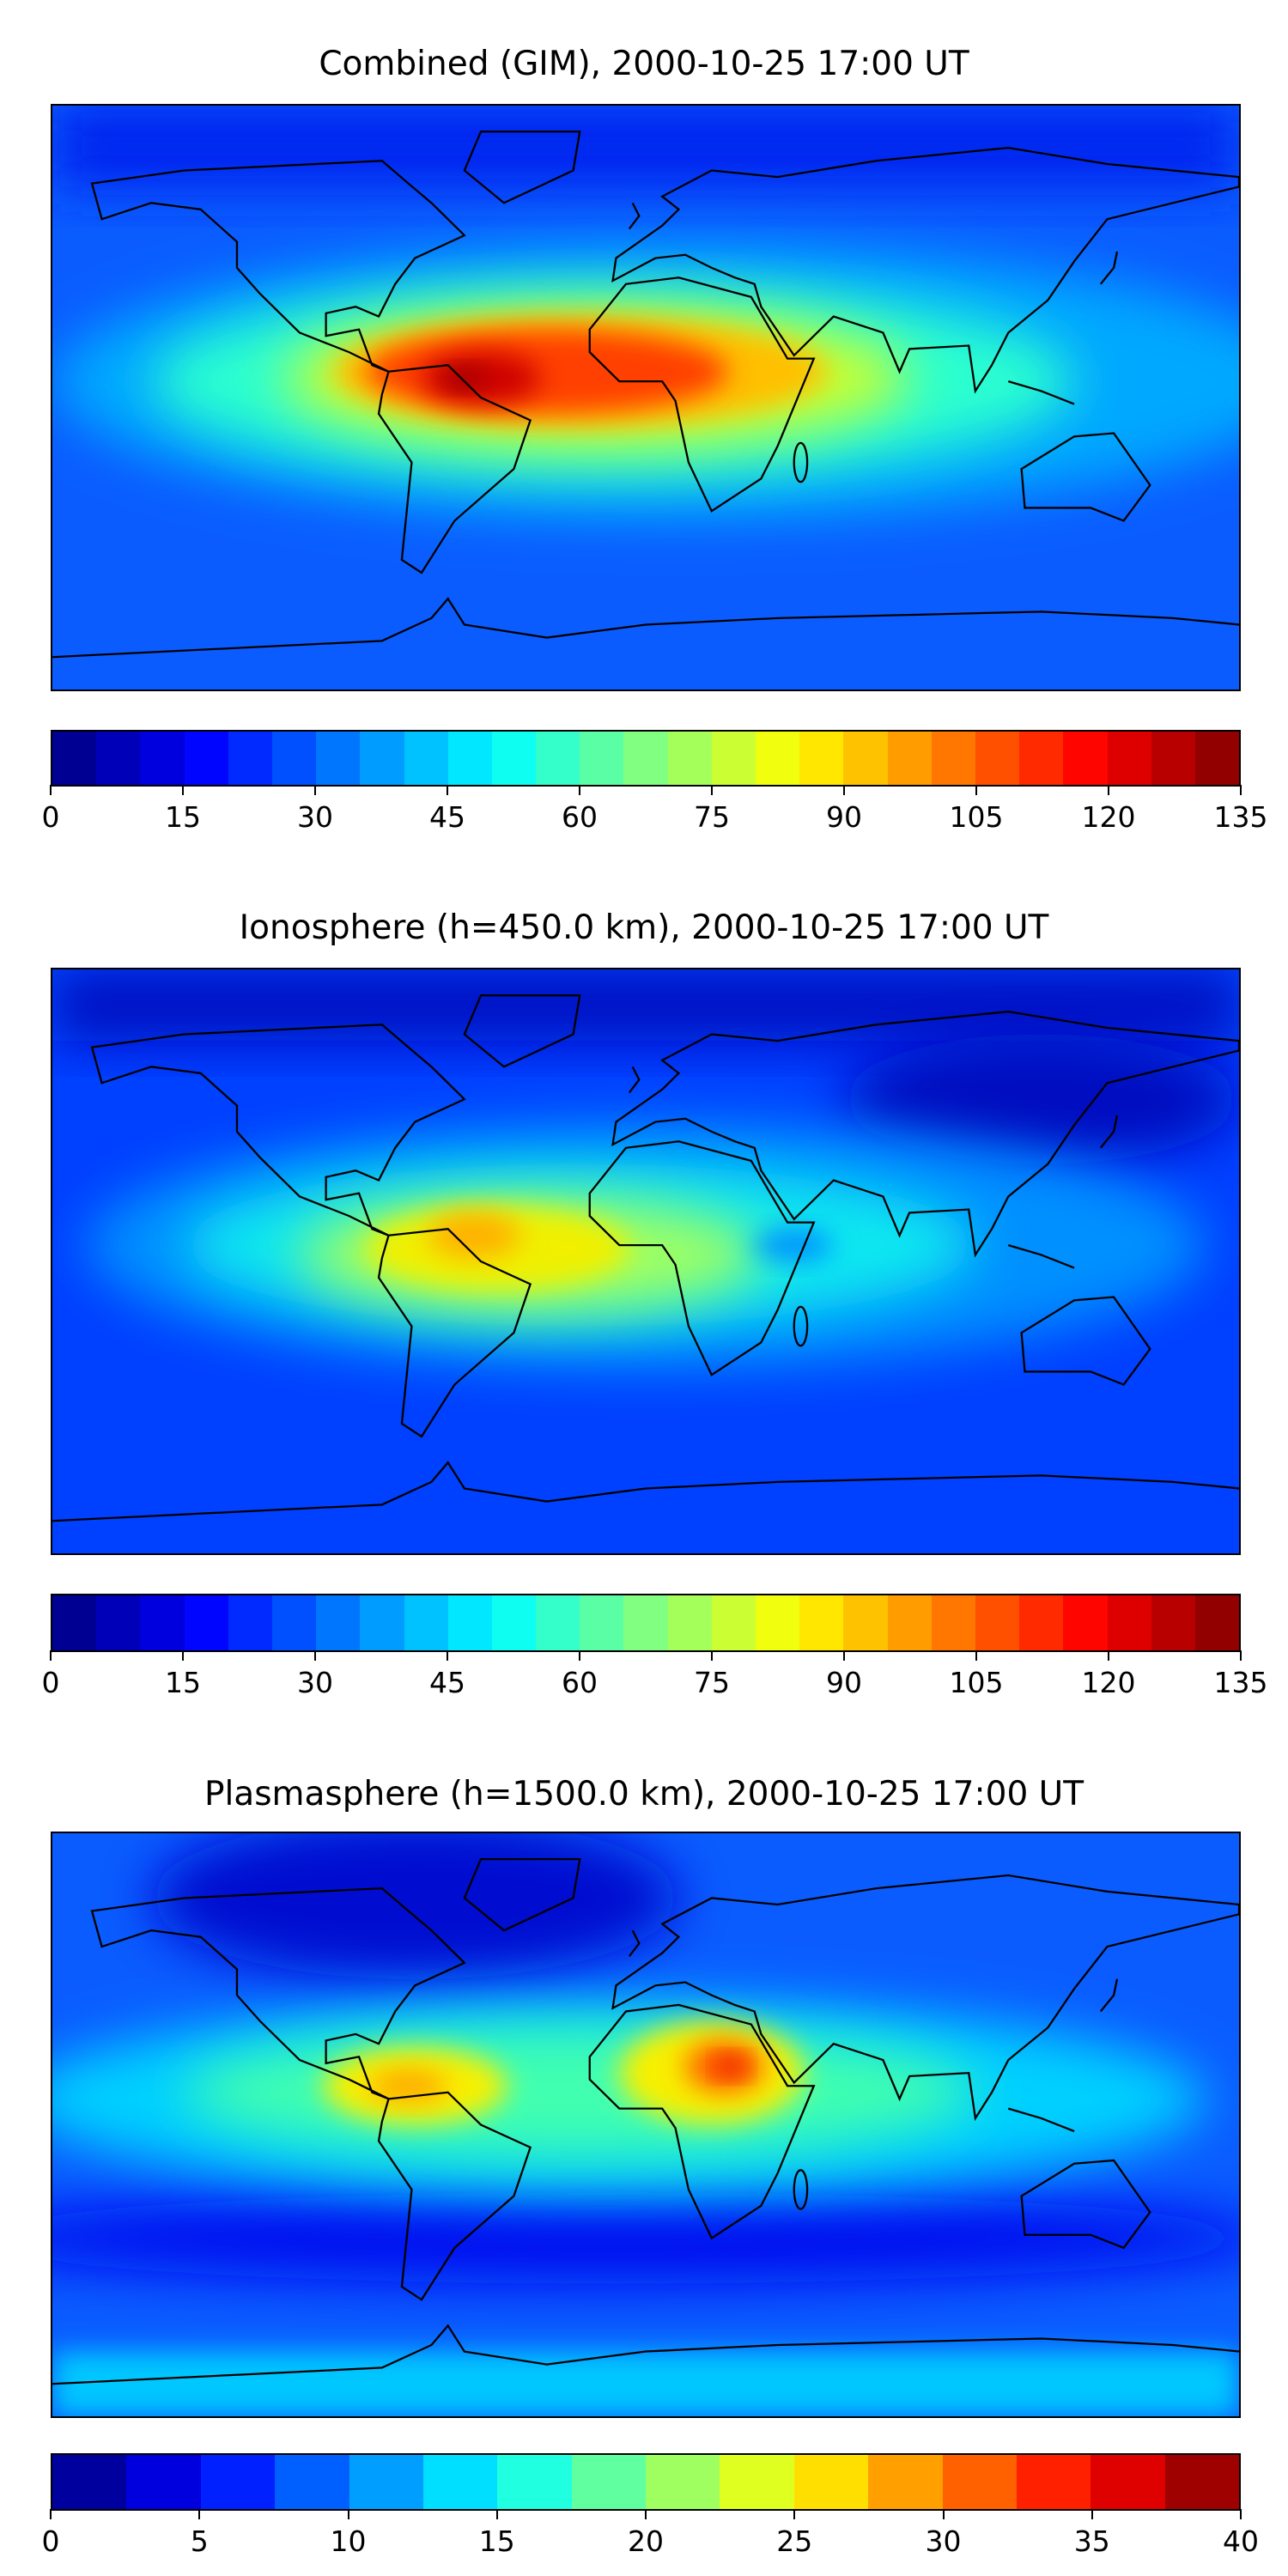 Image resolution: width=1288 pixels, height=2576 pixels. Describe the element at coordinates (50, 2541) in the screenshot. I see `colorbar-tick-label: 0` at that location.